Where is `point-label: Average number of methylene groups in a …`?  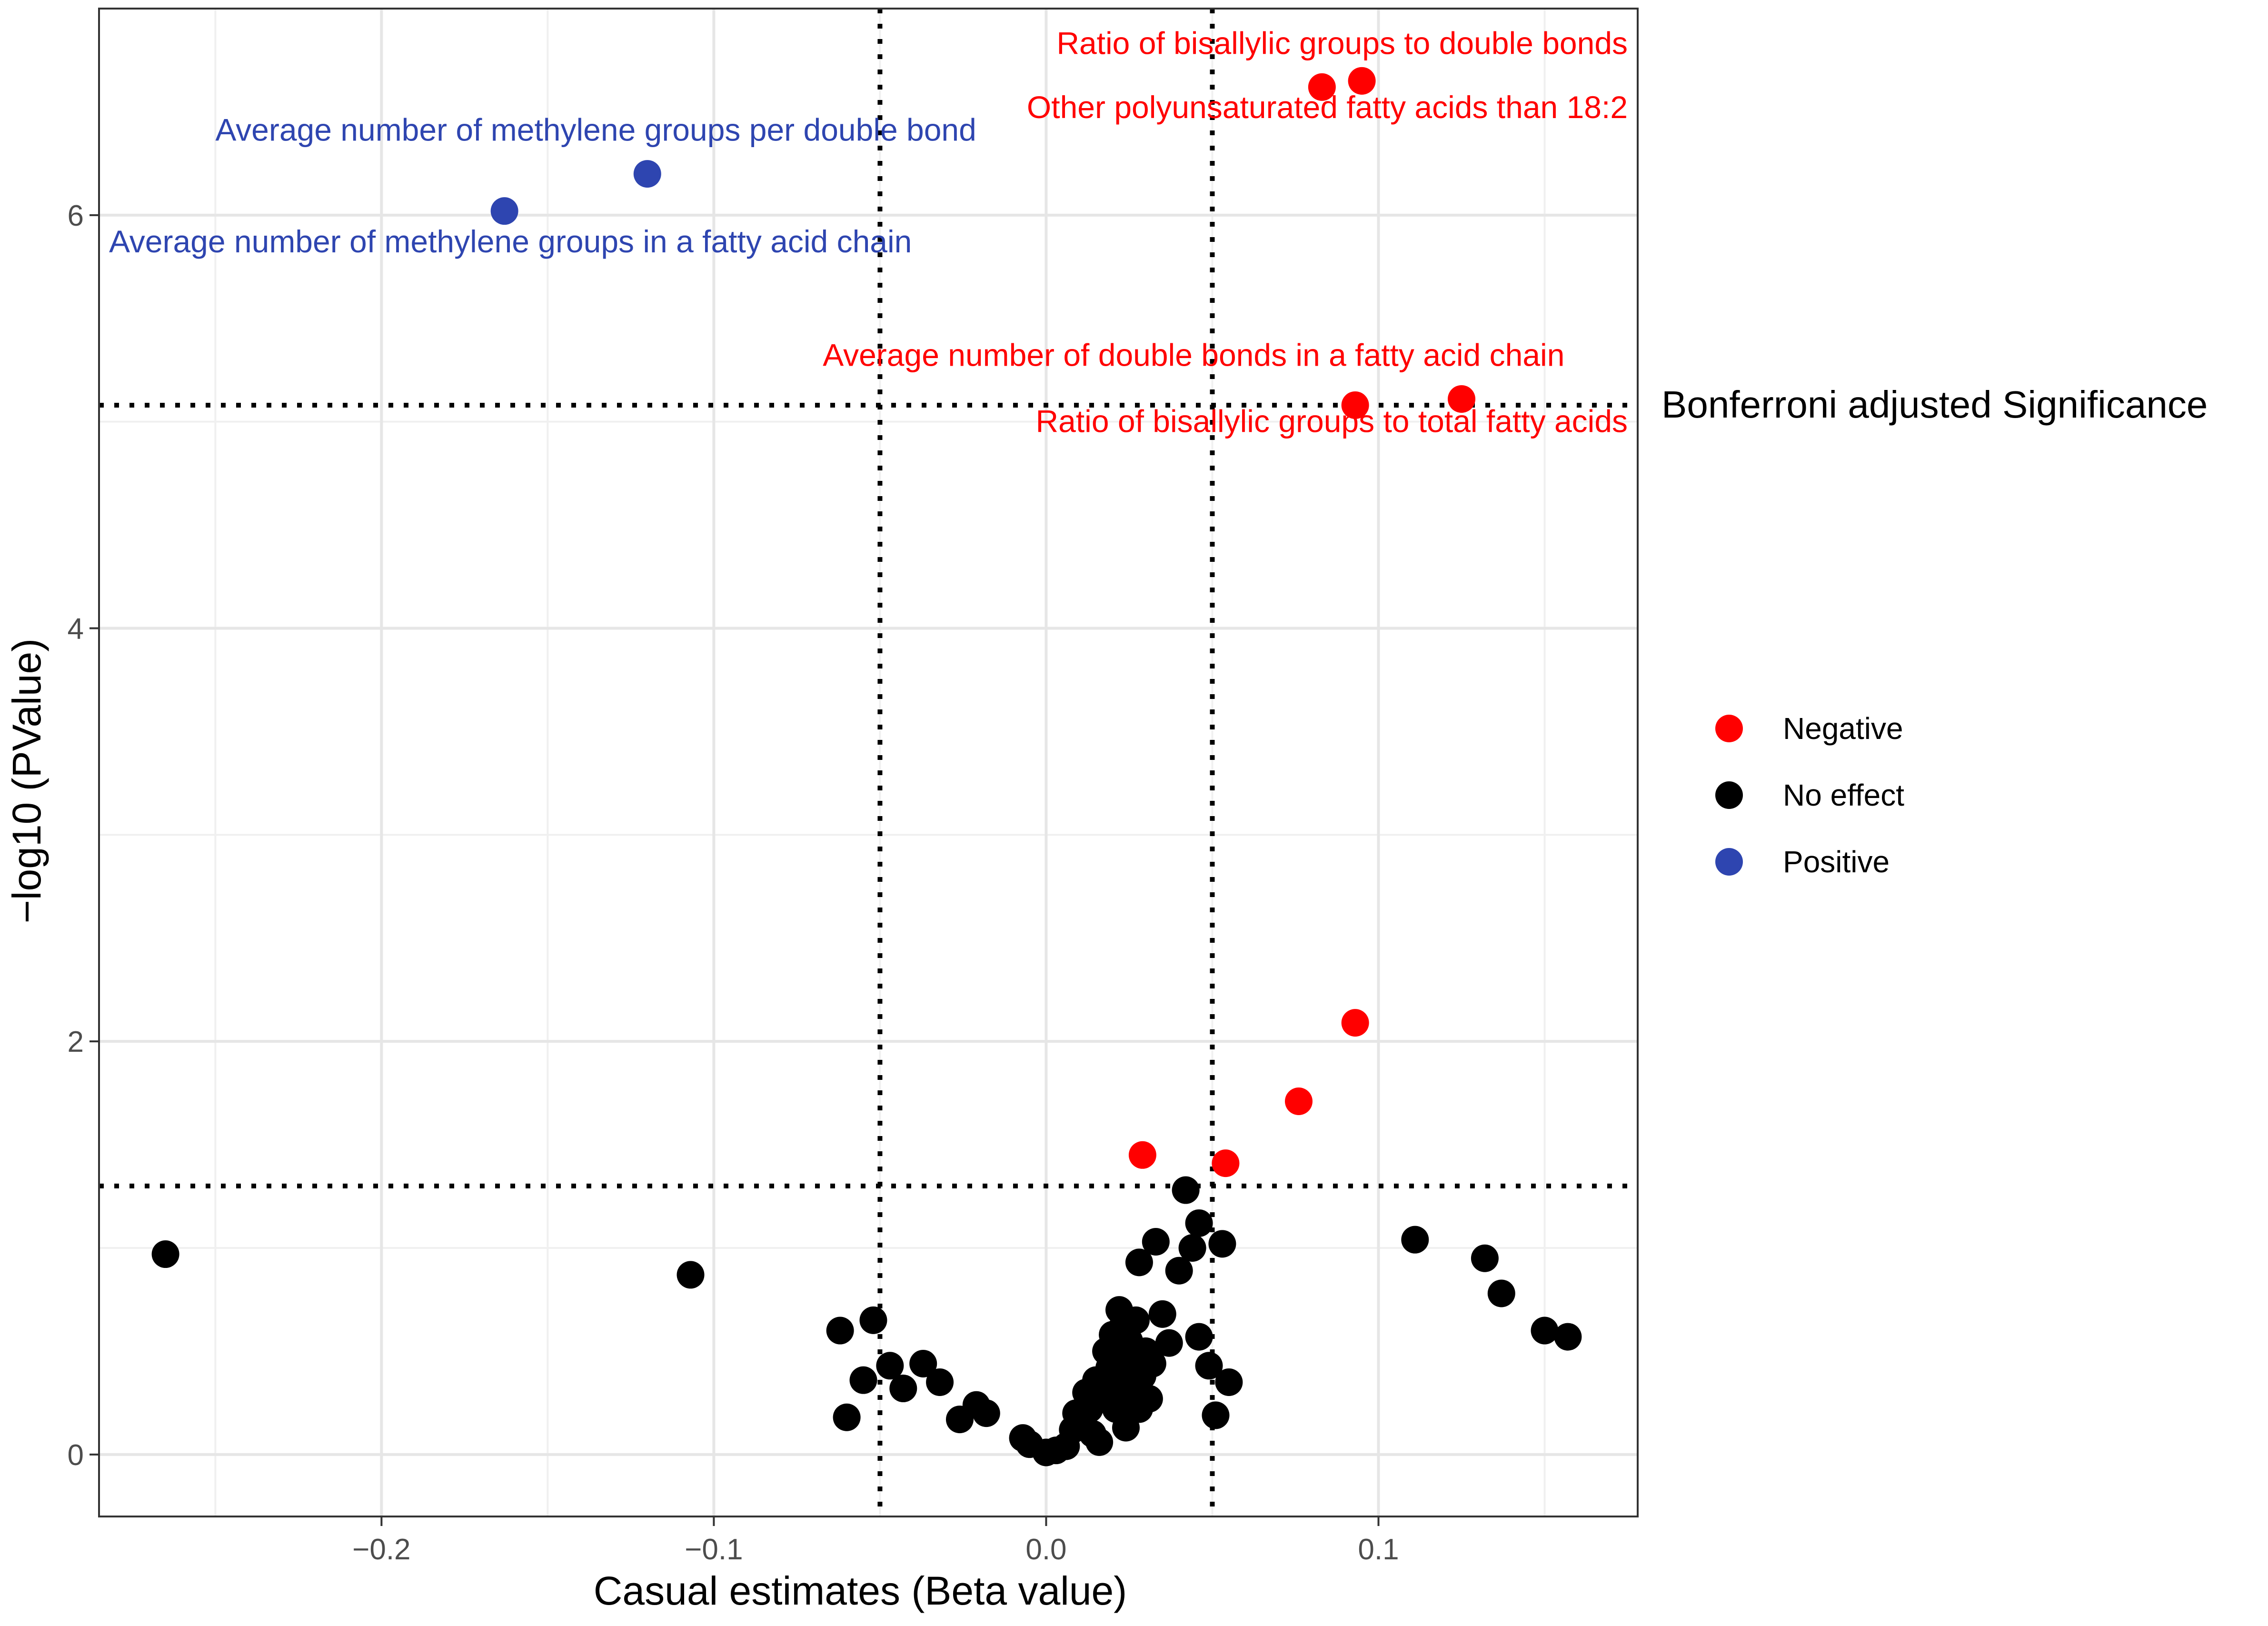
point-label: Average number of methylene groups in a … is located at coordinates (510, 241).